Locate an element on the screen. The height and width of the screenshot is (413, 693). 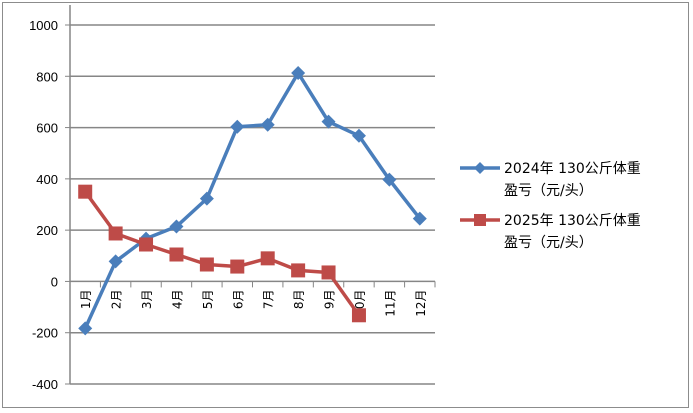
y-tick-label: -200 is located at coordinates (45, 333).